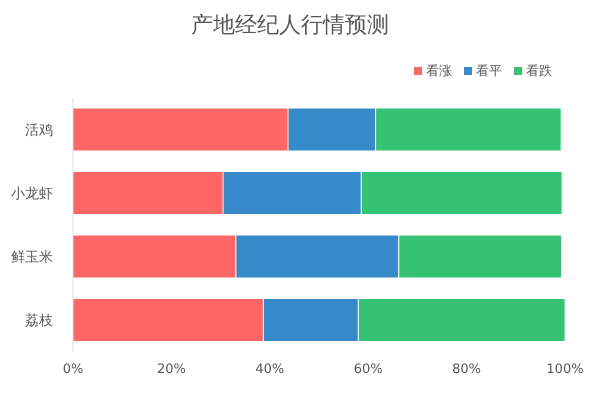  I want to click on y-tick-label: 荔枝, so click(39, 321).